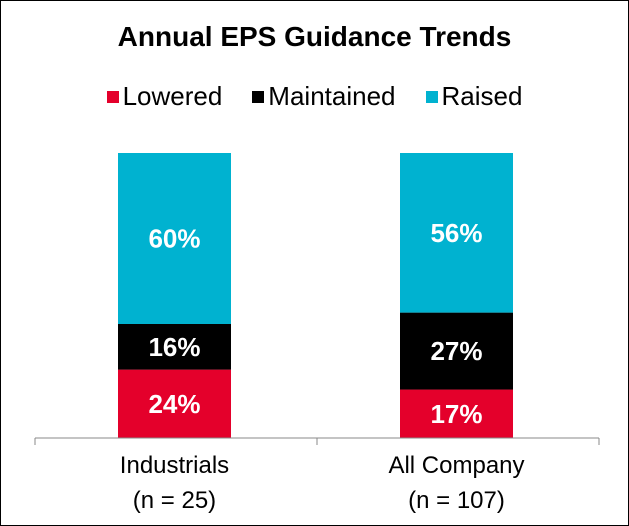 This screenshot has height=526, width=629. Describe the element at coordinates (174, 465) in the screenshot. I see `category-label-1: Industrials` at that location.